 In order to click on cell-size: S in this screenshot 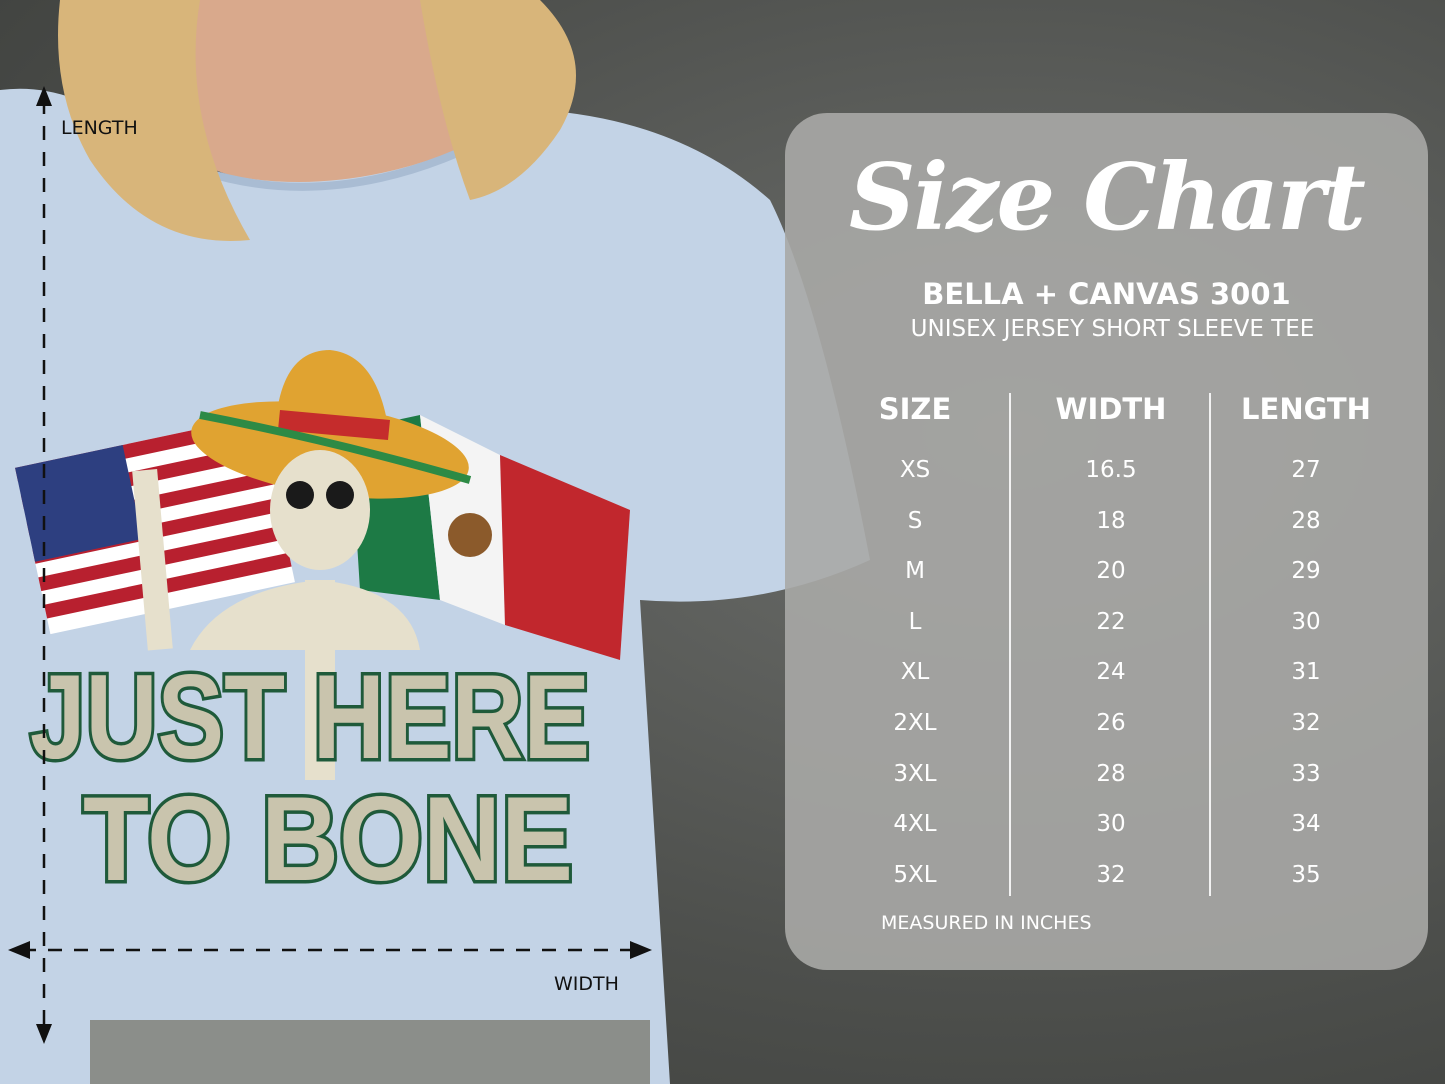, I will do `click(915, 520)`.